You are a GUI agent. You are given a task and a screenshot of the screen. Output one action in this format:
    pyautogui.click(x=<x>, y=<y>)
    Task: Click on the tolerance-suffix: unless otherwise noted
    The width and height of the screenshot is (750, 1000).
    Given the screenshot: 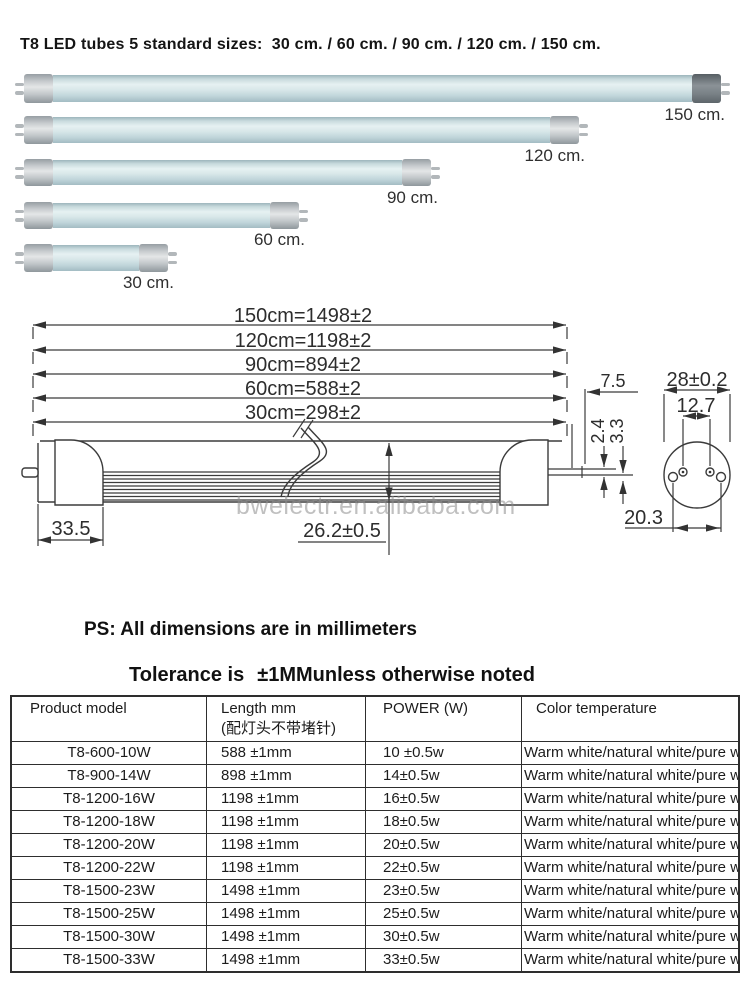 What is the action you would take?
    pyautogui.click(x=423, y=675)
    